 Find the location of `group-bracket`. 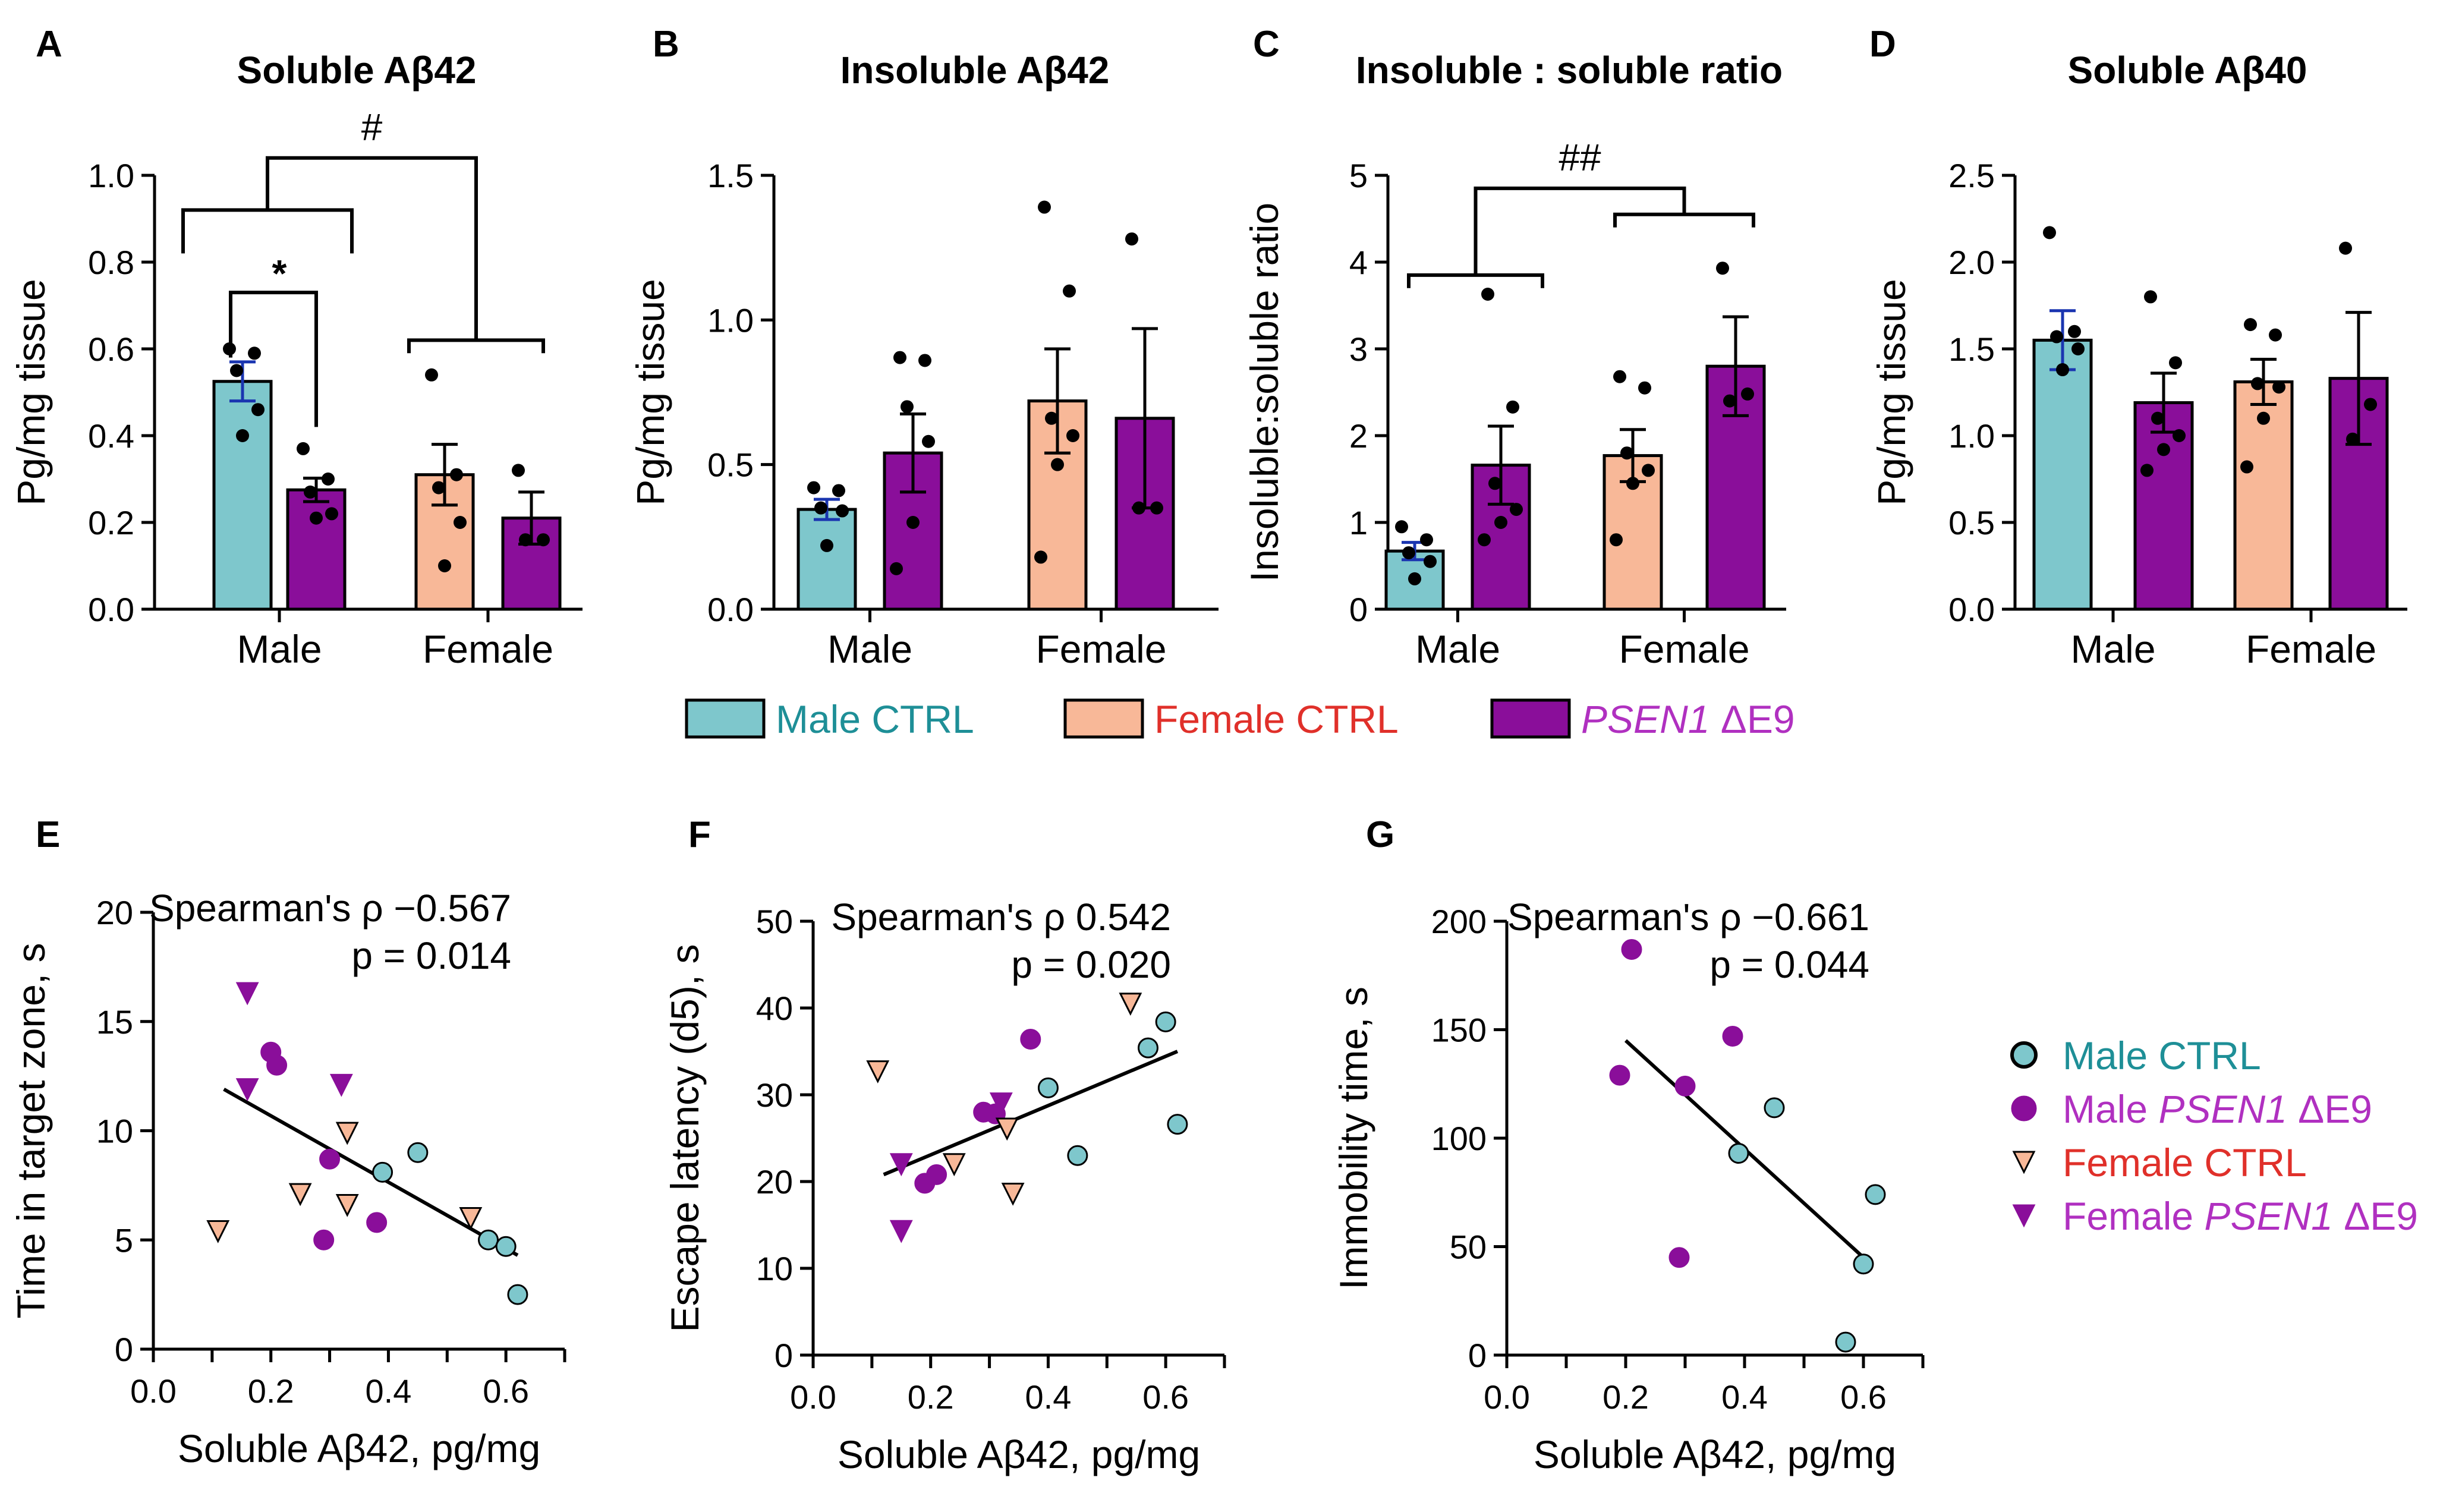

group-bracket is located at coordinates (1684, 220).